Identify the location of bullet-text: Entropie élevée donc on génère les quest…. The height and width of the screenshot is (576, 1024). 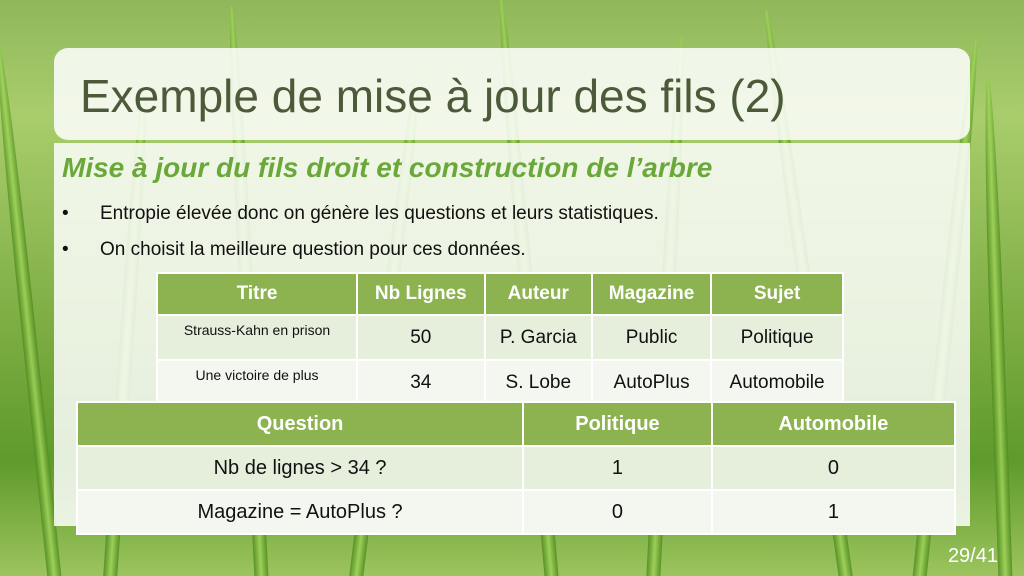
(379, 213).